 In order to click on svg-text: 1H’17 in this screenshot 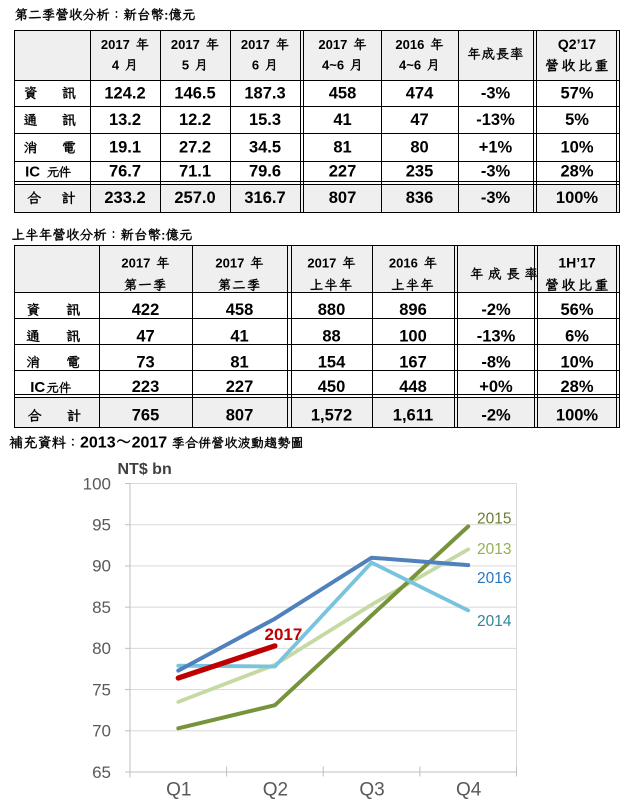, I will do `click(577, 263)`.